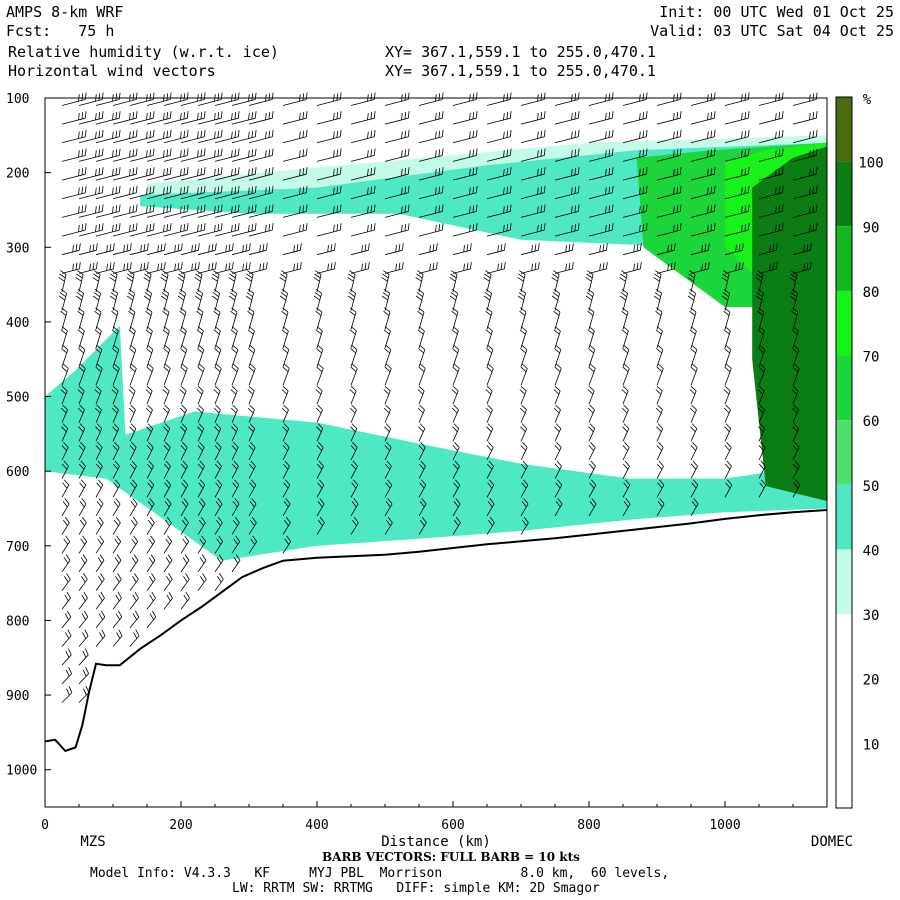 The width and height of the screenshot is (900, 900). Describe the element at coordinates (844, 711) in the screenshot. I see `colorbar-band` at that location.